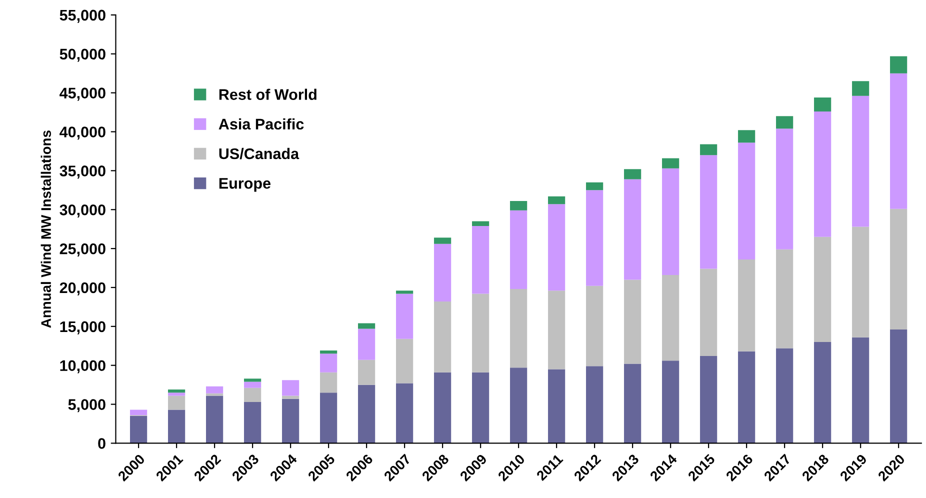  What do you see at coordinates (83, 133) in the screenshot?
I see `y-tick-label: 40,000` at bounding box center [83, 133].